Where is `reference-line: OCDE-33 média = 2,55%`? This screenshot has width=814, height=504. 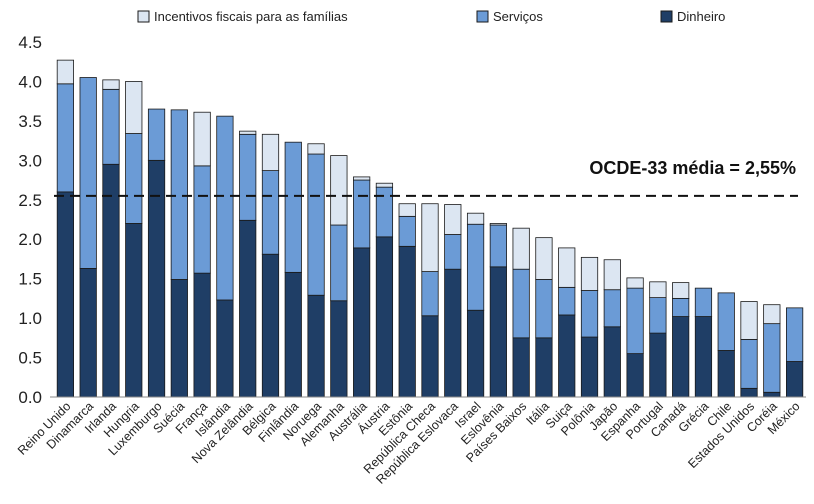 reference-line: OCDE-33 média = 2,55% is located at coordinates (426, 177).